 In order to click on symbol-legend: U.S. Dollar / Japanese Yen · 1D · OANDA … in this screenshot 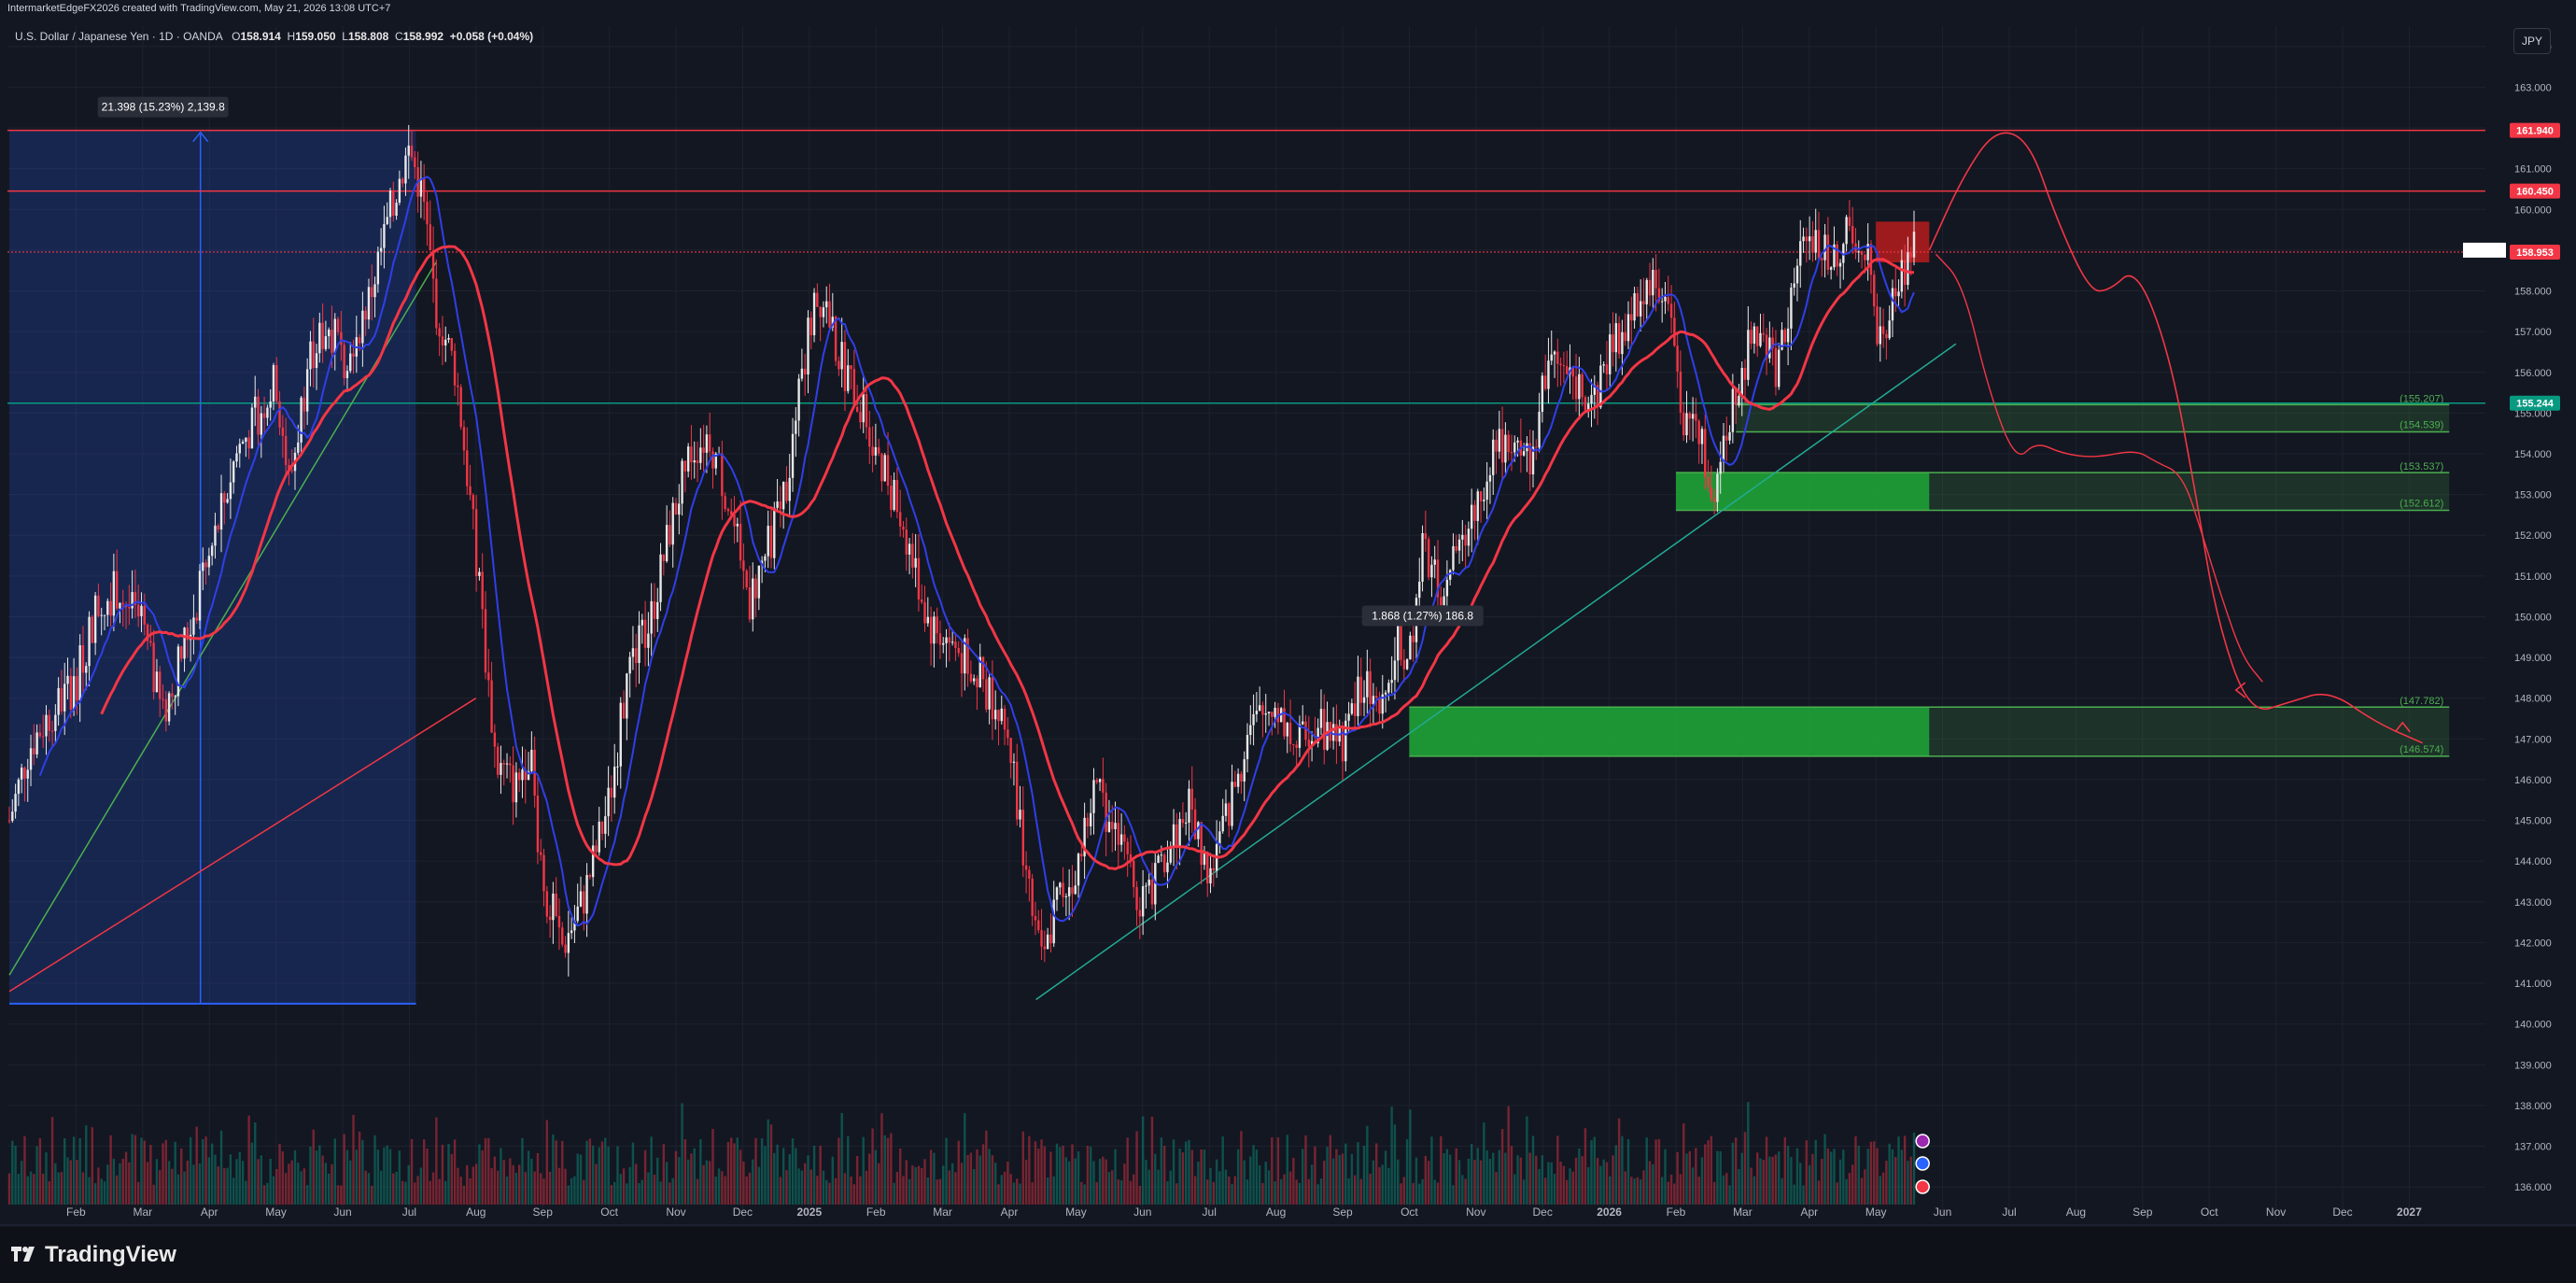, I will do `click(274, 37)`.